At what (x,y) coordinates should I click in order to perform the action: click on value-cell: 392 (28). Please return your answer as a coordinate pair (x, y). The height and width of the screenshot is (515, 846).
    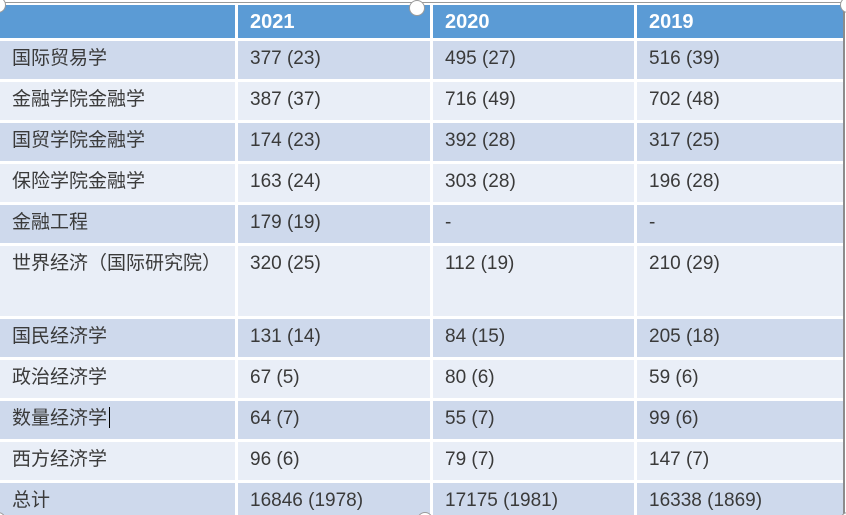
    Looking at the image, I should click on (535, 143).